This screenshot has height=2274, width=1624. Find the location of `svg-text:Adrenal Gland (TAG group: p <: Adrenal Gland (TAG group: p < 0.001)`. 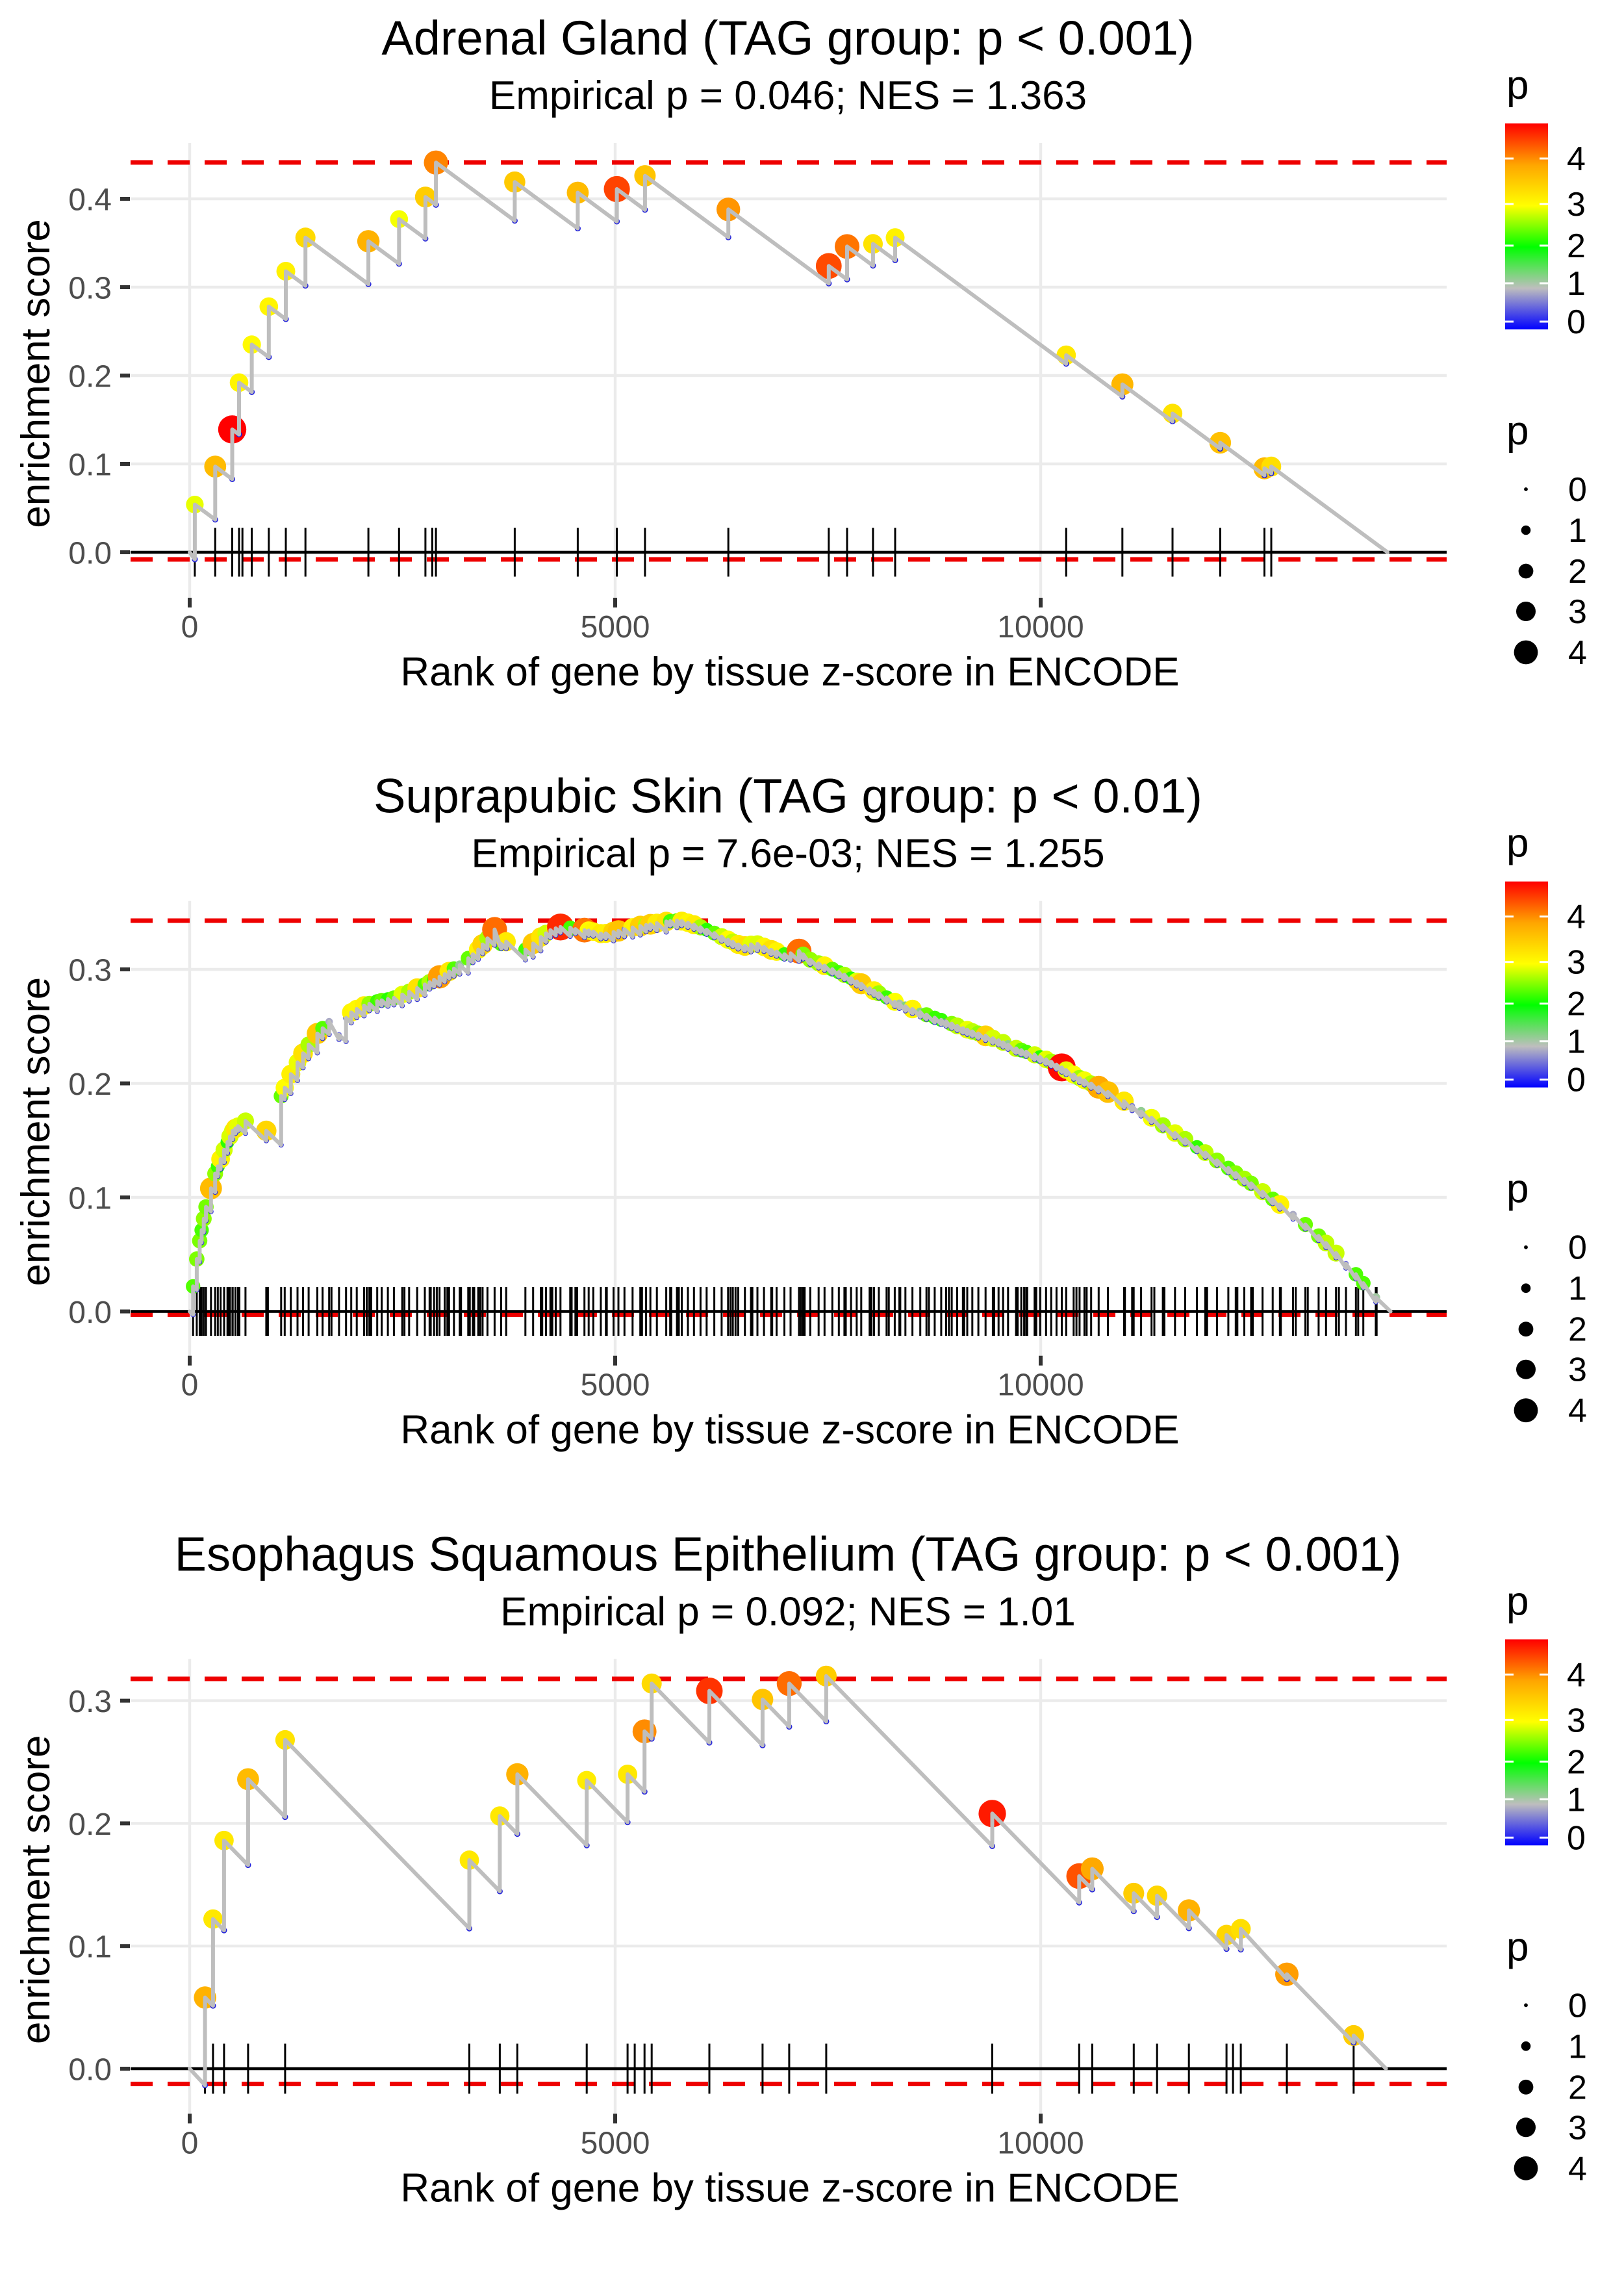

svg-text:Adrenal Gland (TAG group: p <: Adrenal Gland (TAG group: p < 0.001) is located at coordinates (787, 38).